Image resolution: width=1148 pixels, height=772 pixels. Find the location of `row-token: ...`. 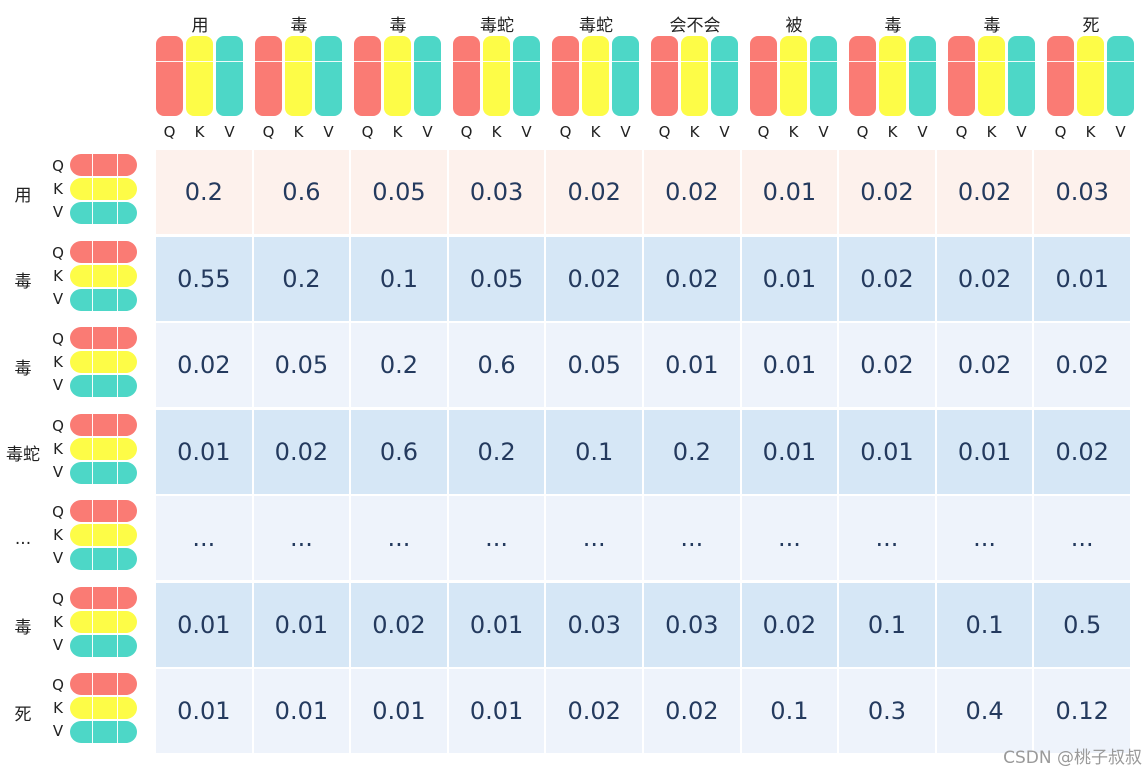

row-token: ... is located at coordinates (23, 539).